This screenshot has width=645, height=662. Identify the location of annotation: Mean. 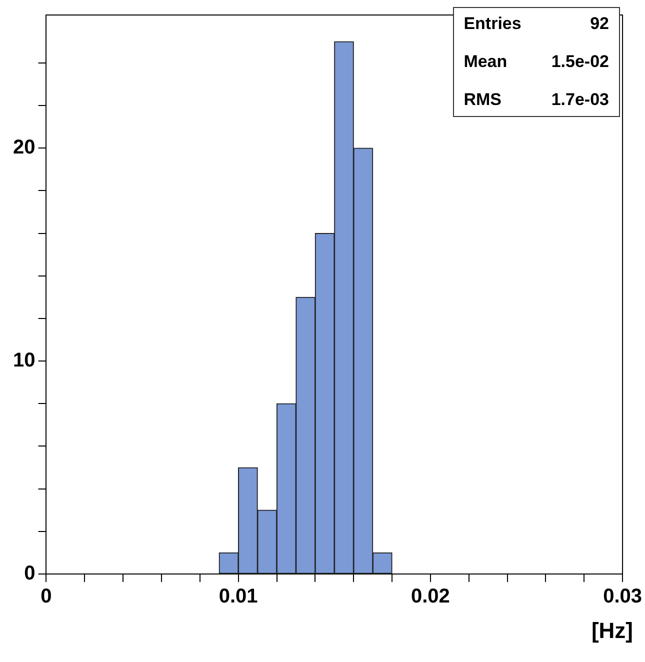
(486, 62).